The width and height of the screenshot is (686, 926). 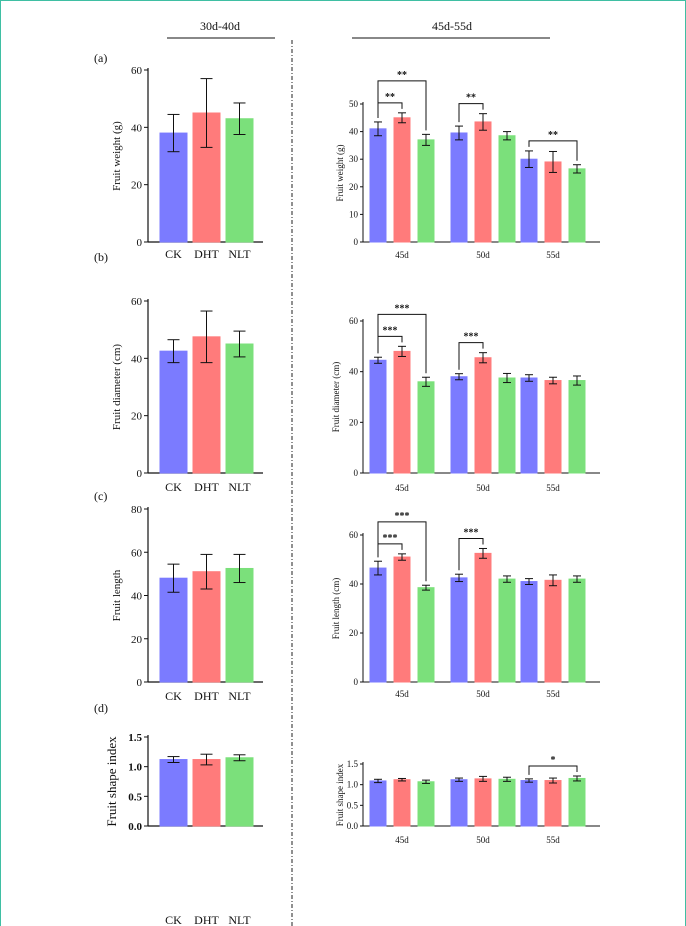 What do you see at coordinates (354, 159) in the screenshot?
I see `y-tick-label: 30` at bounding box center [354, 159].